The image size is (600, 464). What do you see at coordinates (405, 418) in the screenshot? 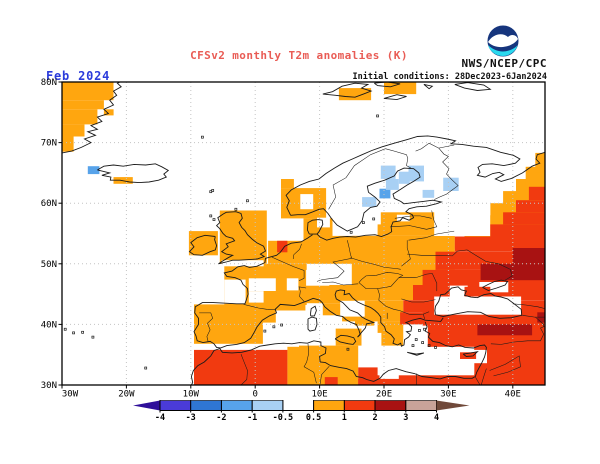
I see `colorbar-label: 3` at bounding box center [405, 418].